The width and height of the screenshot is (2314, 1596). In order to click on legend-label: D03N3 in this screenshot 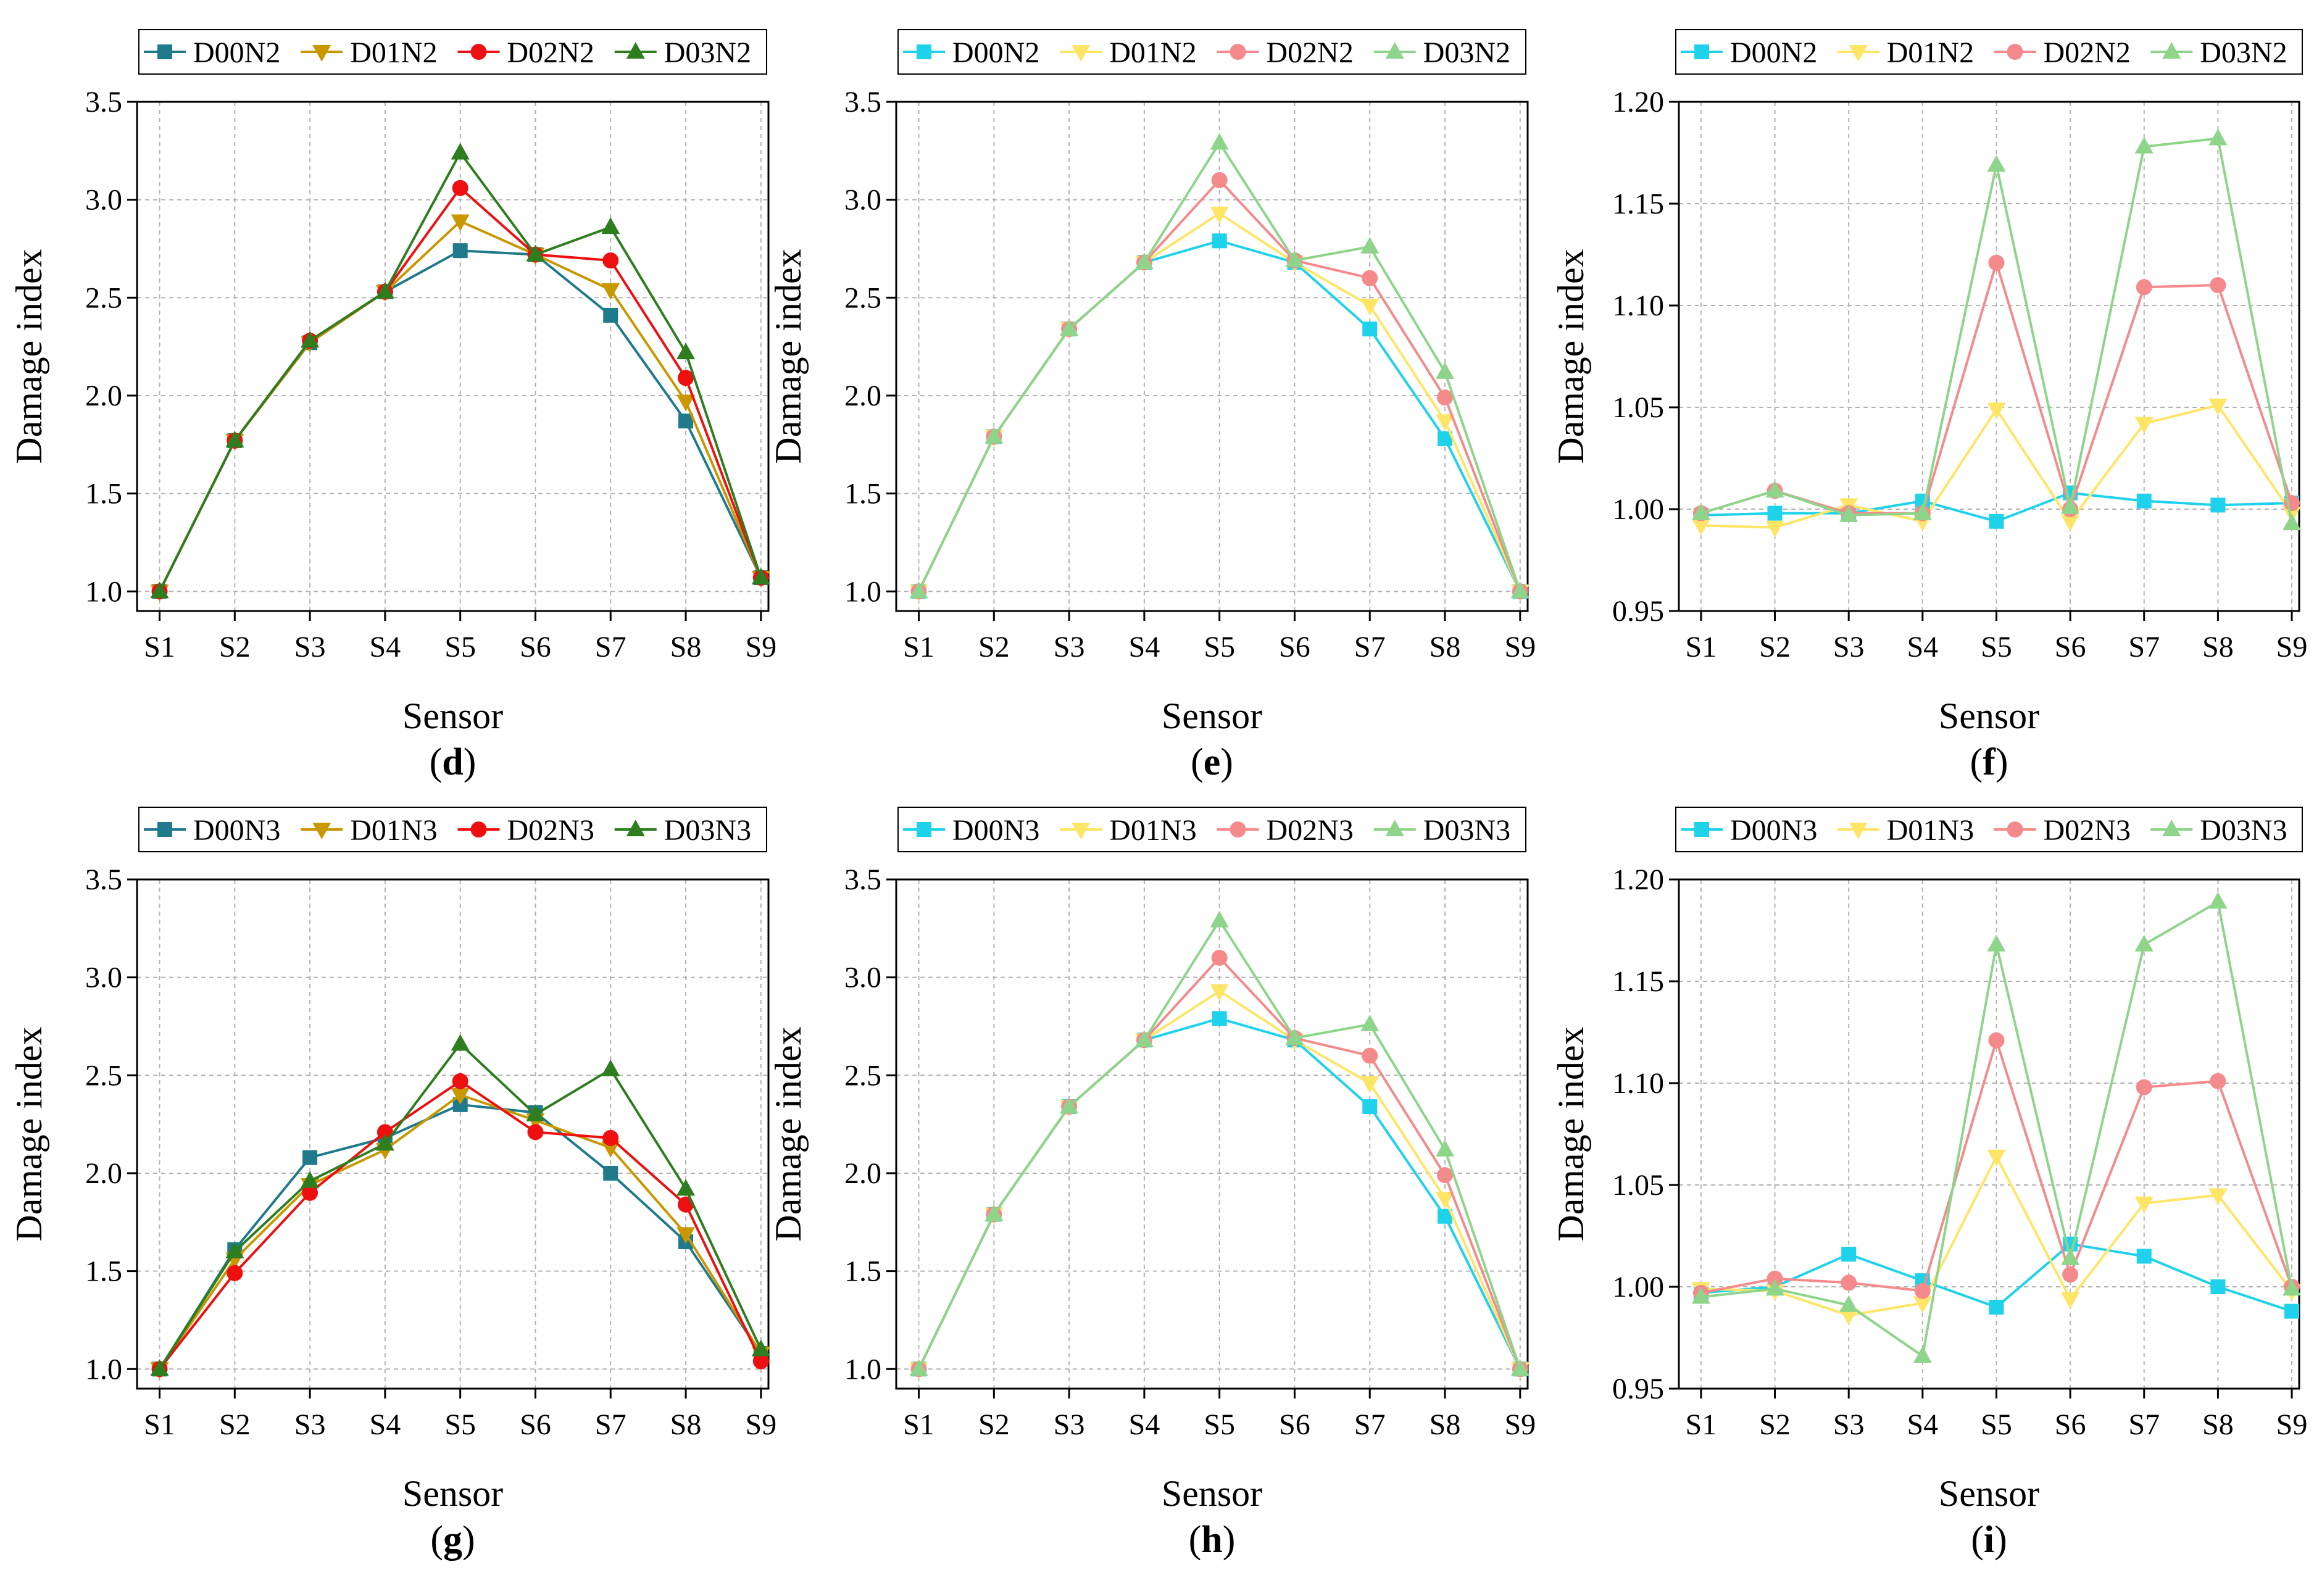, I will do `click(707, 830)`.